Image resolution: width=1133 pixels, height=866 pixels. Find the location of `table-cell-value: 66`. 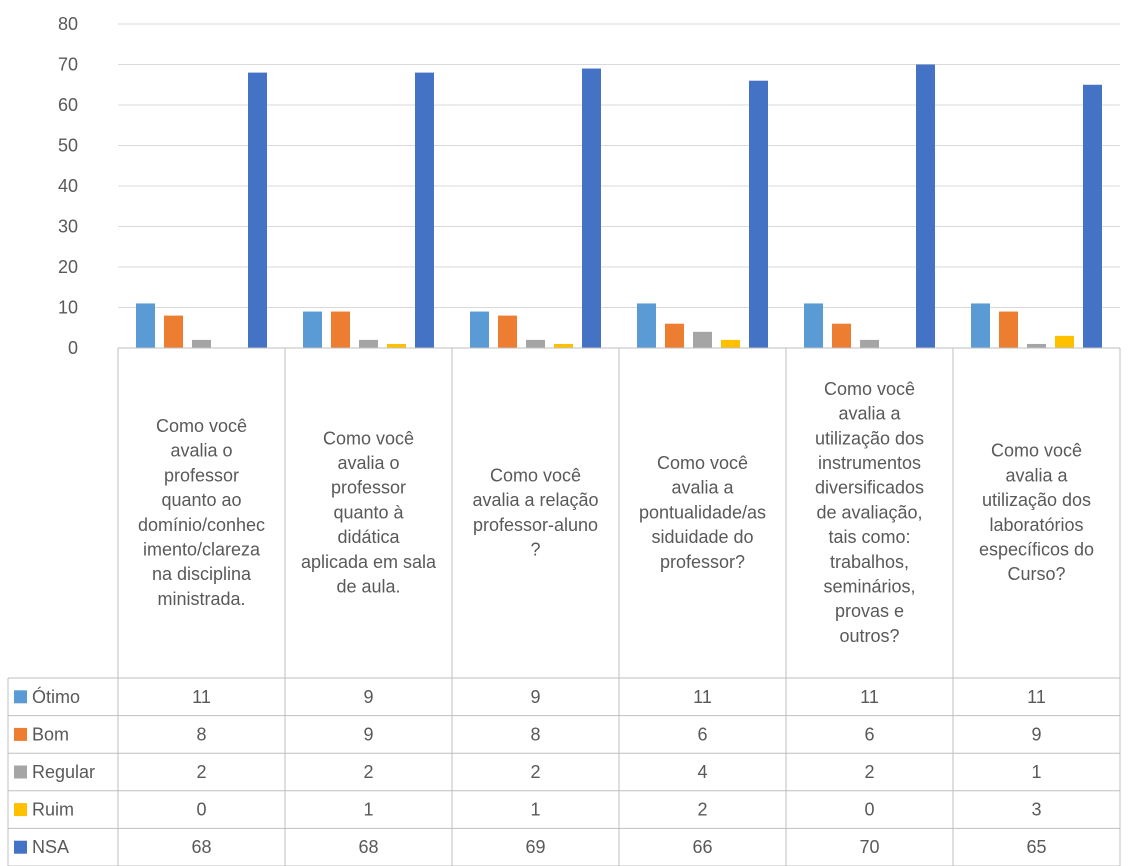

table-cell-value: 66 is located at coordinates (702, 847).